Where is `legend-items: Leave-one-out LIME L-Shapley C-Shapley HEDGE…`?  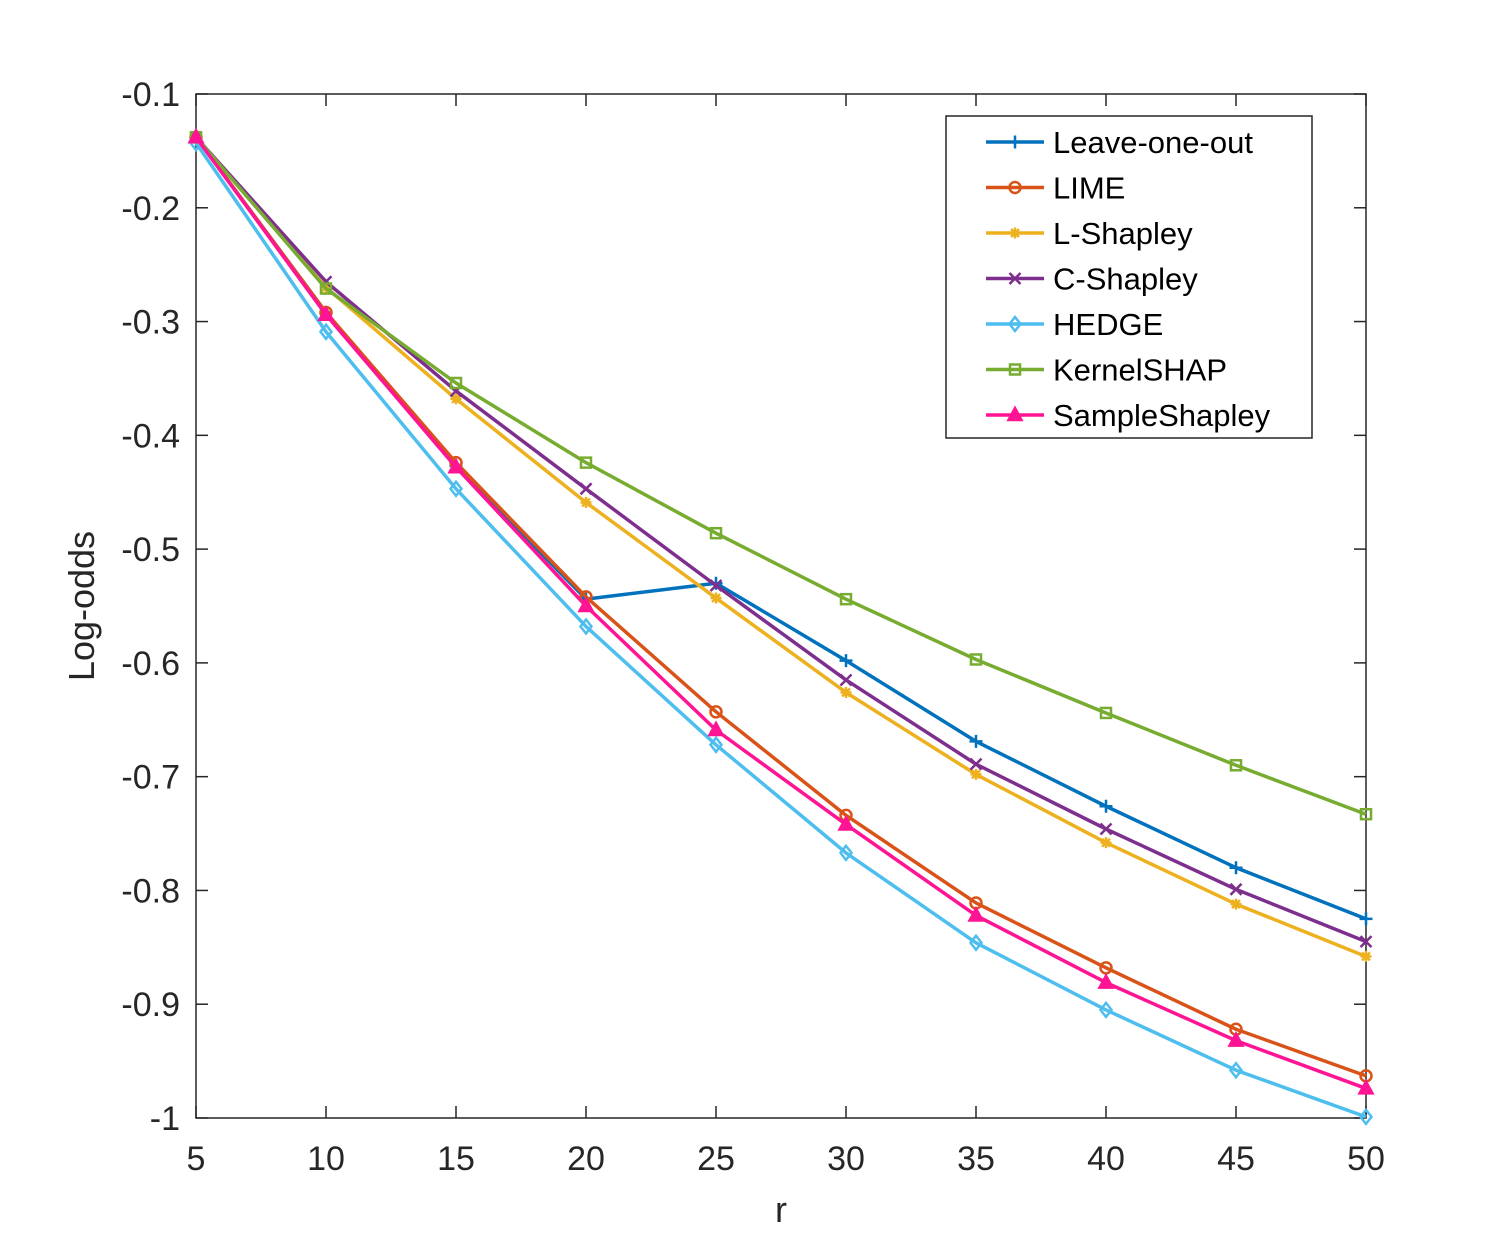 legend-items: Leave-one-out LIME L-Shapley C-Shapley HEDGE… is located at coordinates (1128, 279).